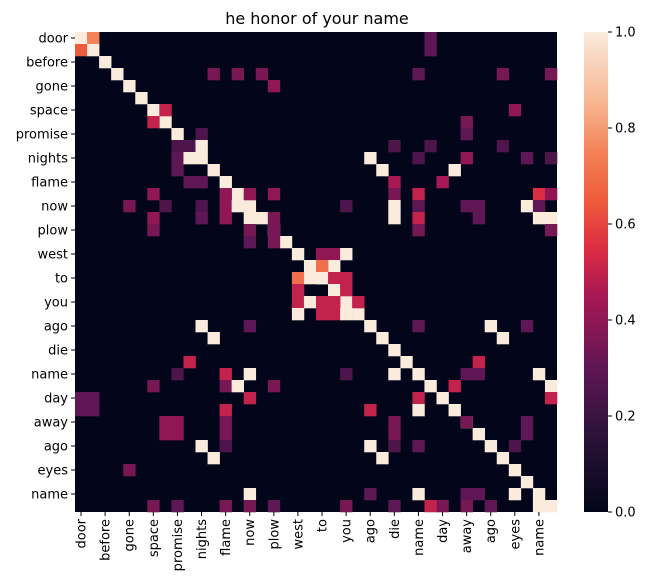 The height and width of the screenshot is (588, 652). I want to click on y-tick-label: before, so click(47, 63).